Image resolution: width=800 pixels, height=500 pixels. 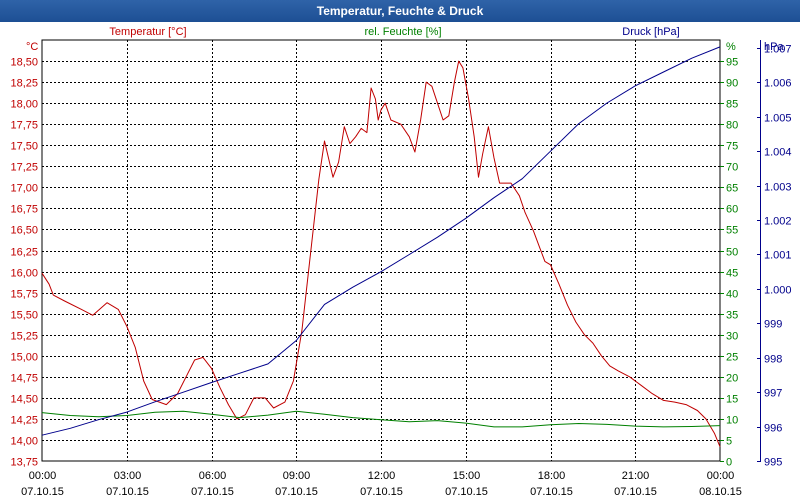 I want to click on temperature-tick-label: 15,75, so click(x=24, y=295).